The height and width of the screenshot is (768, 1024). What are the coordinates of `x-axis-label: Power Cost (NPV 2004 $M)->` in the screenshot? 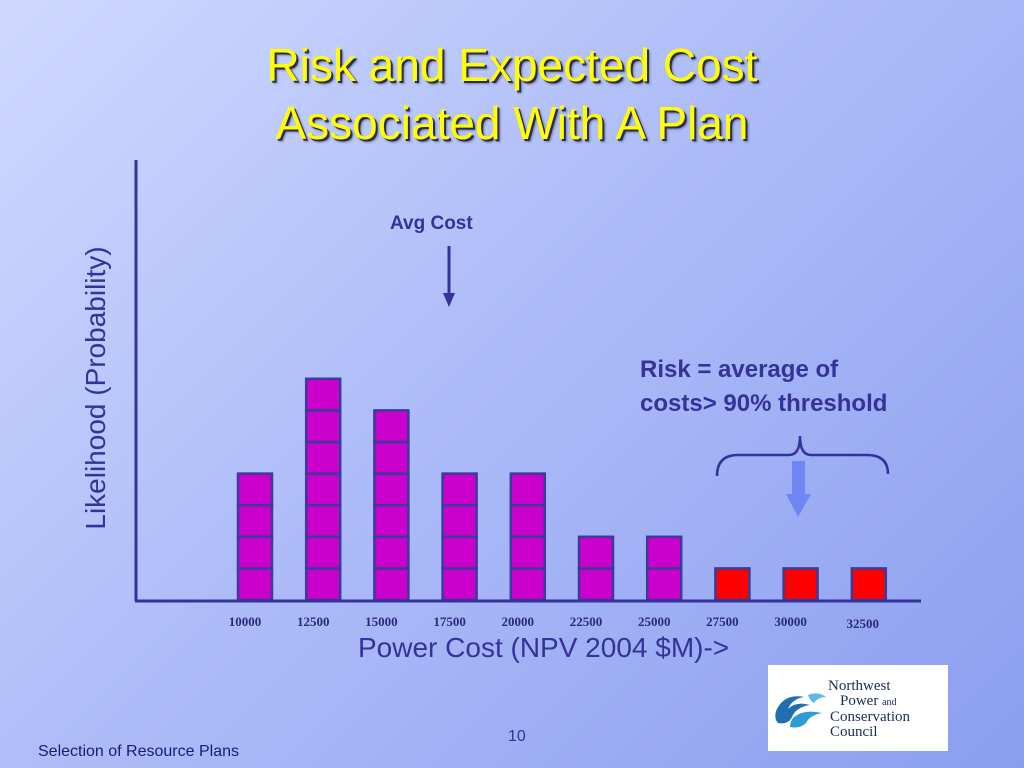 It's located at (544, 647).